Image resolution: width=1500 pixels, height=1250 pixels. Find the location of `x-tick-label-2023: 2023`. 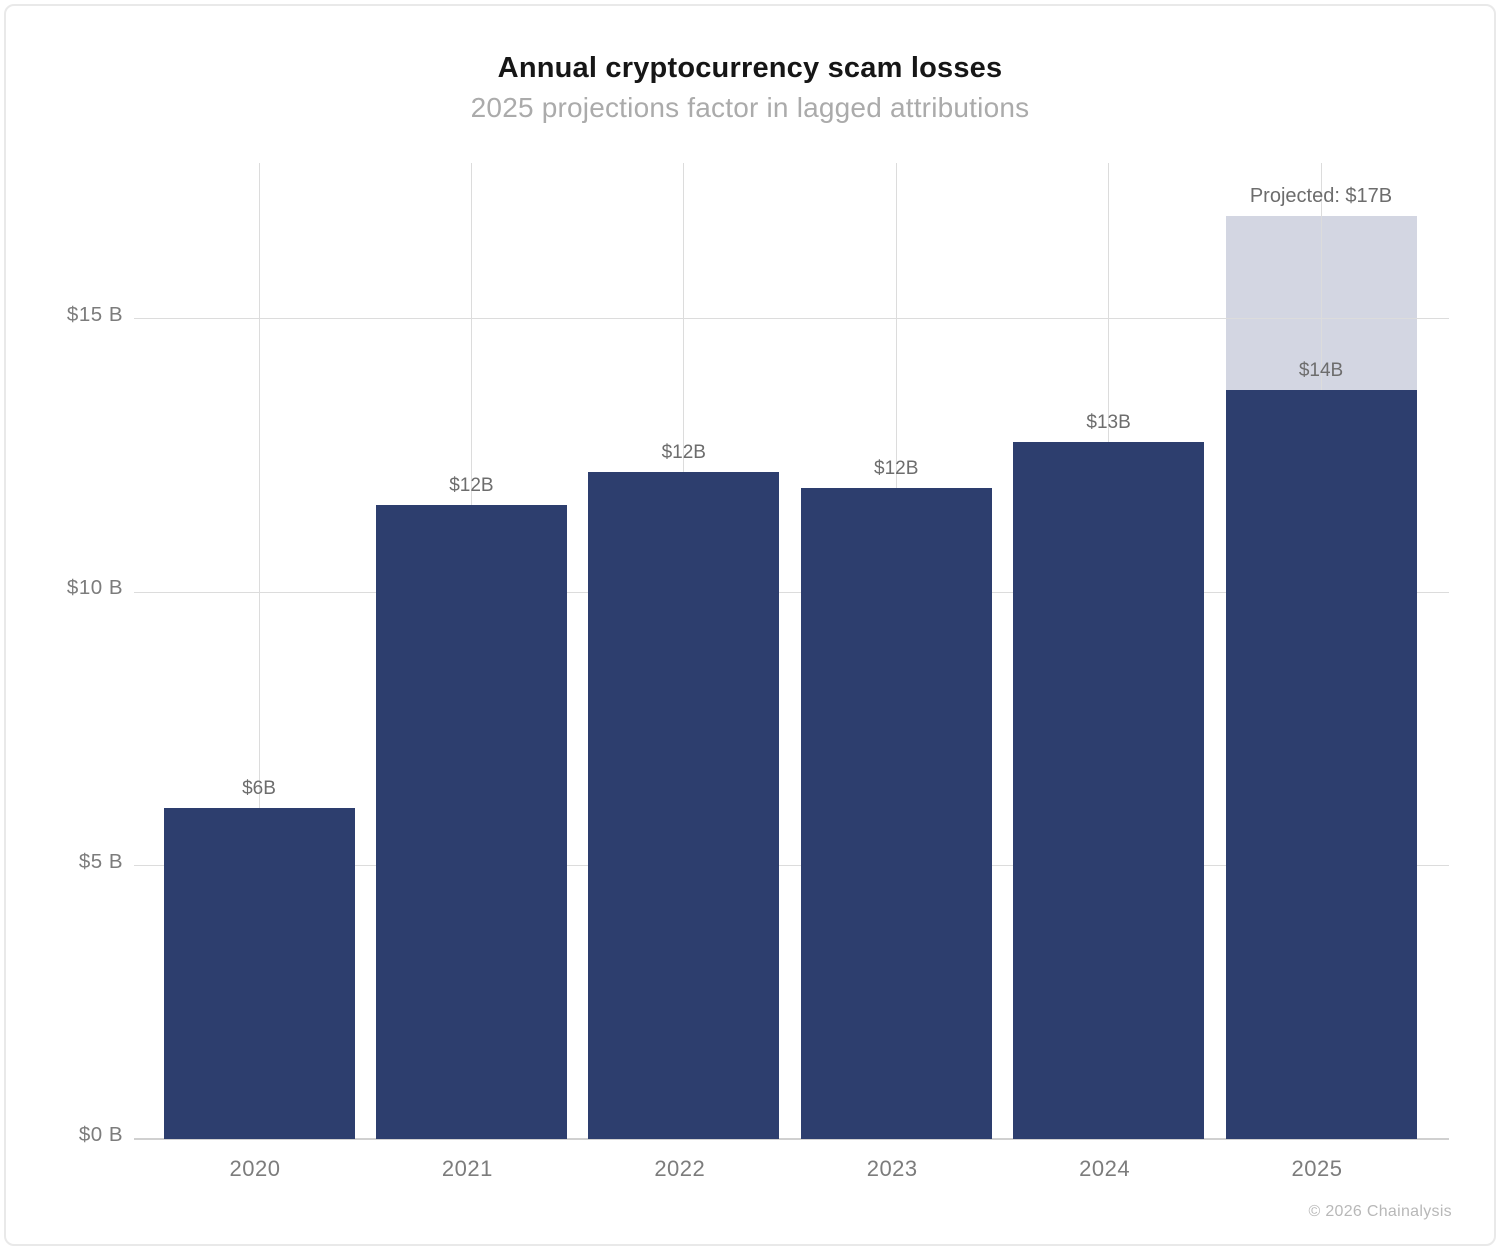

x-tick-label-2023: 2023 is located at coordinates (892, 1168).